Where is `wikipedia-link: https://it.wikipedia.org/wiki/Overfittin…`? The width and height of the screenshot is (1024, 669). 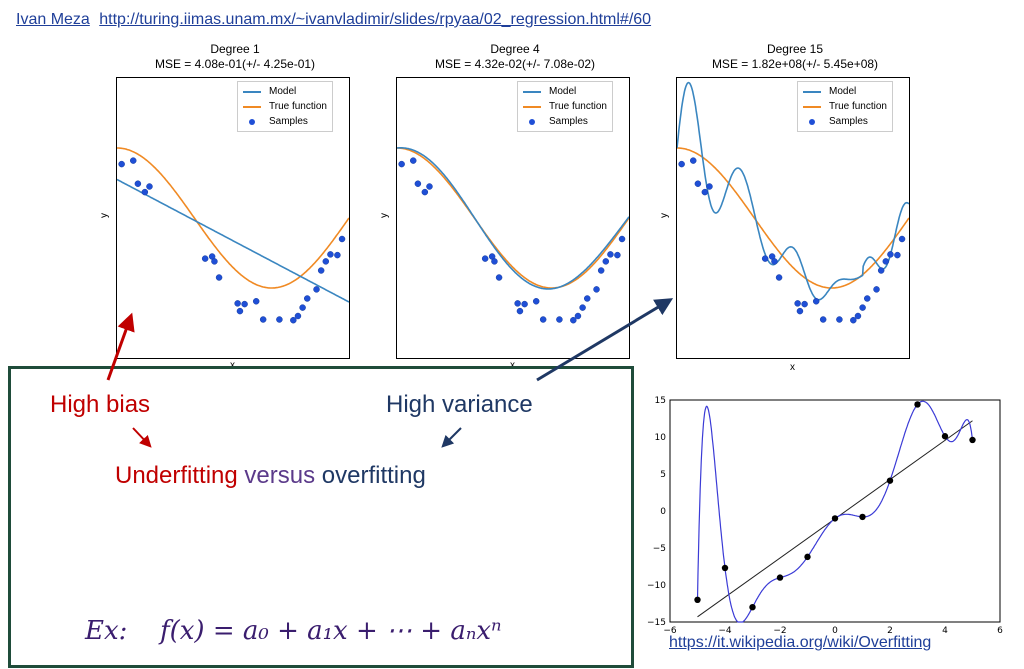
wikipedia-link: https://it.wikipedia.org/wiki/Overfittin… is located at coordinates (800, 642).